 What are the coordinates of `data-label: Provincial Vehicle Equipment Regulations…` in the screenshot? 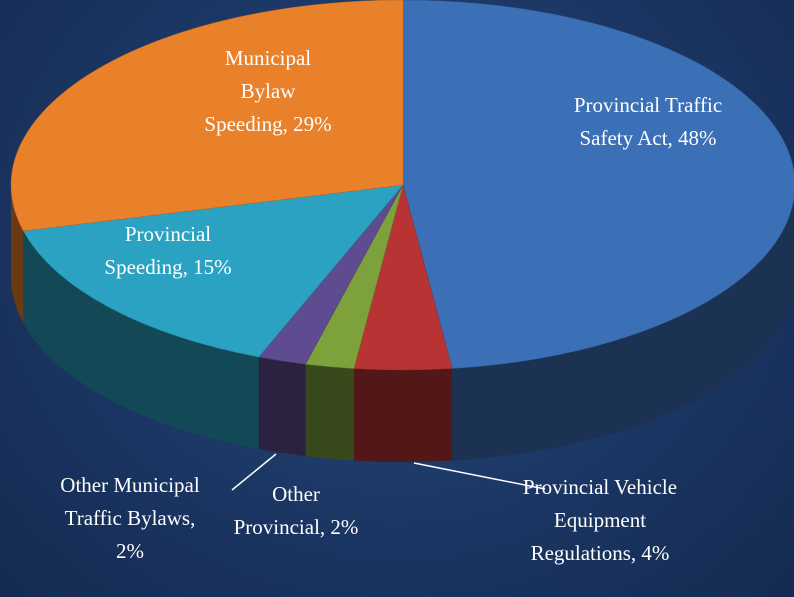 It's located at (600, 520).